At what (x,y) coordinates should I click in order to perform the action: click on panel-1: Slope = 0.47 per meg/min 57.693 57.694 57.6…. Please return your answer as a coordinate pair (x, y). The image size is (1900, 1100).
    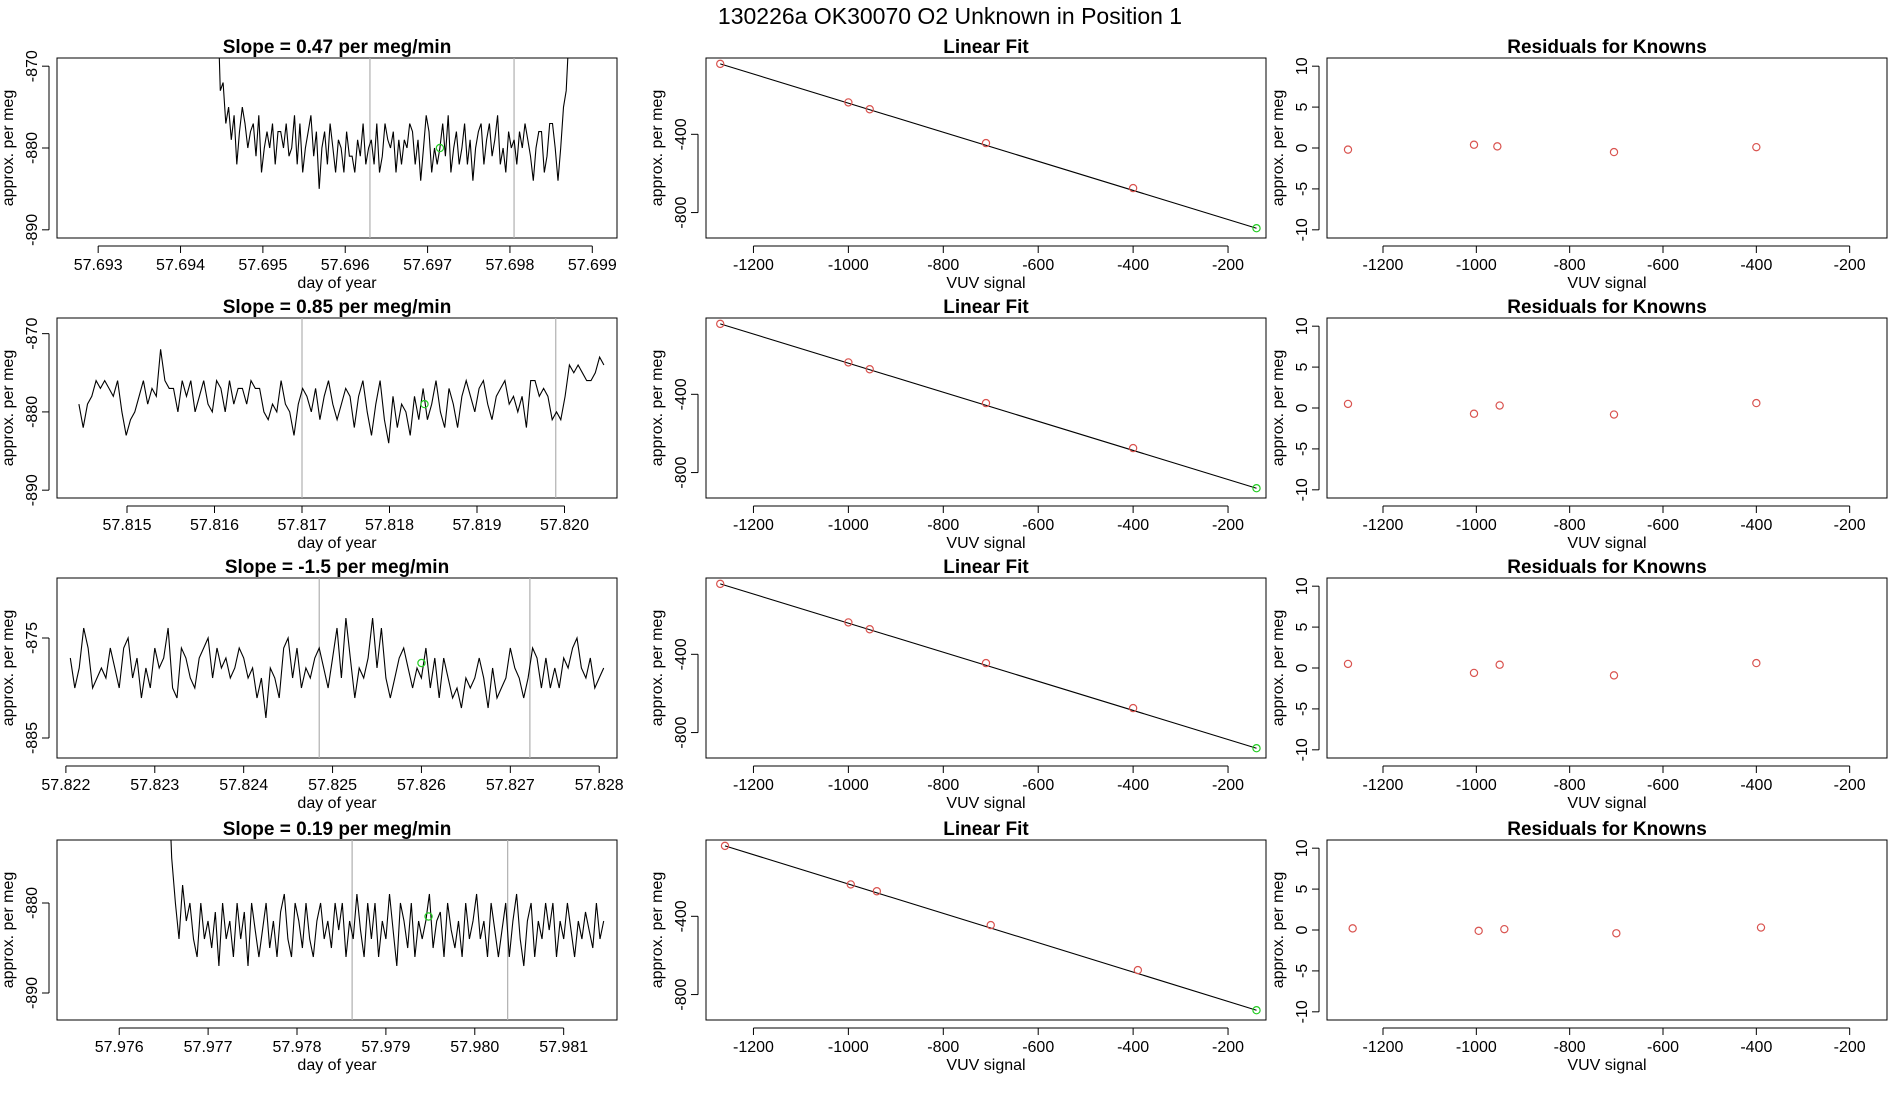
    Looking at the image, I should click on (309, 164).